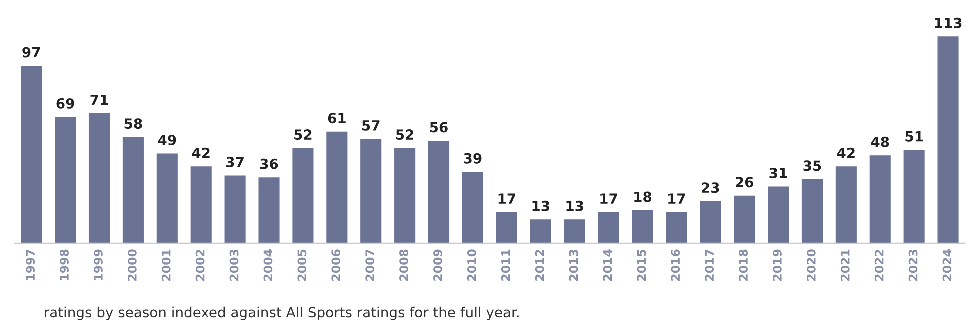 The image size is (975, 329). Describe the element at coordinates (915, 137) in the screenshot. I see `data-label: 51` at that location.